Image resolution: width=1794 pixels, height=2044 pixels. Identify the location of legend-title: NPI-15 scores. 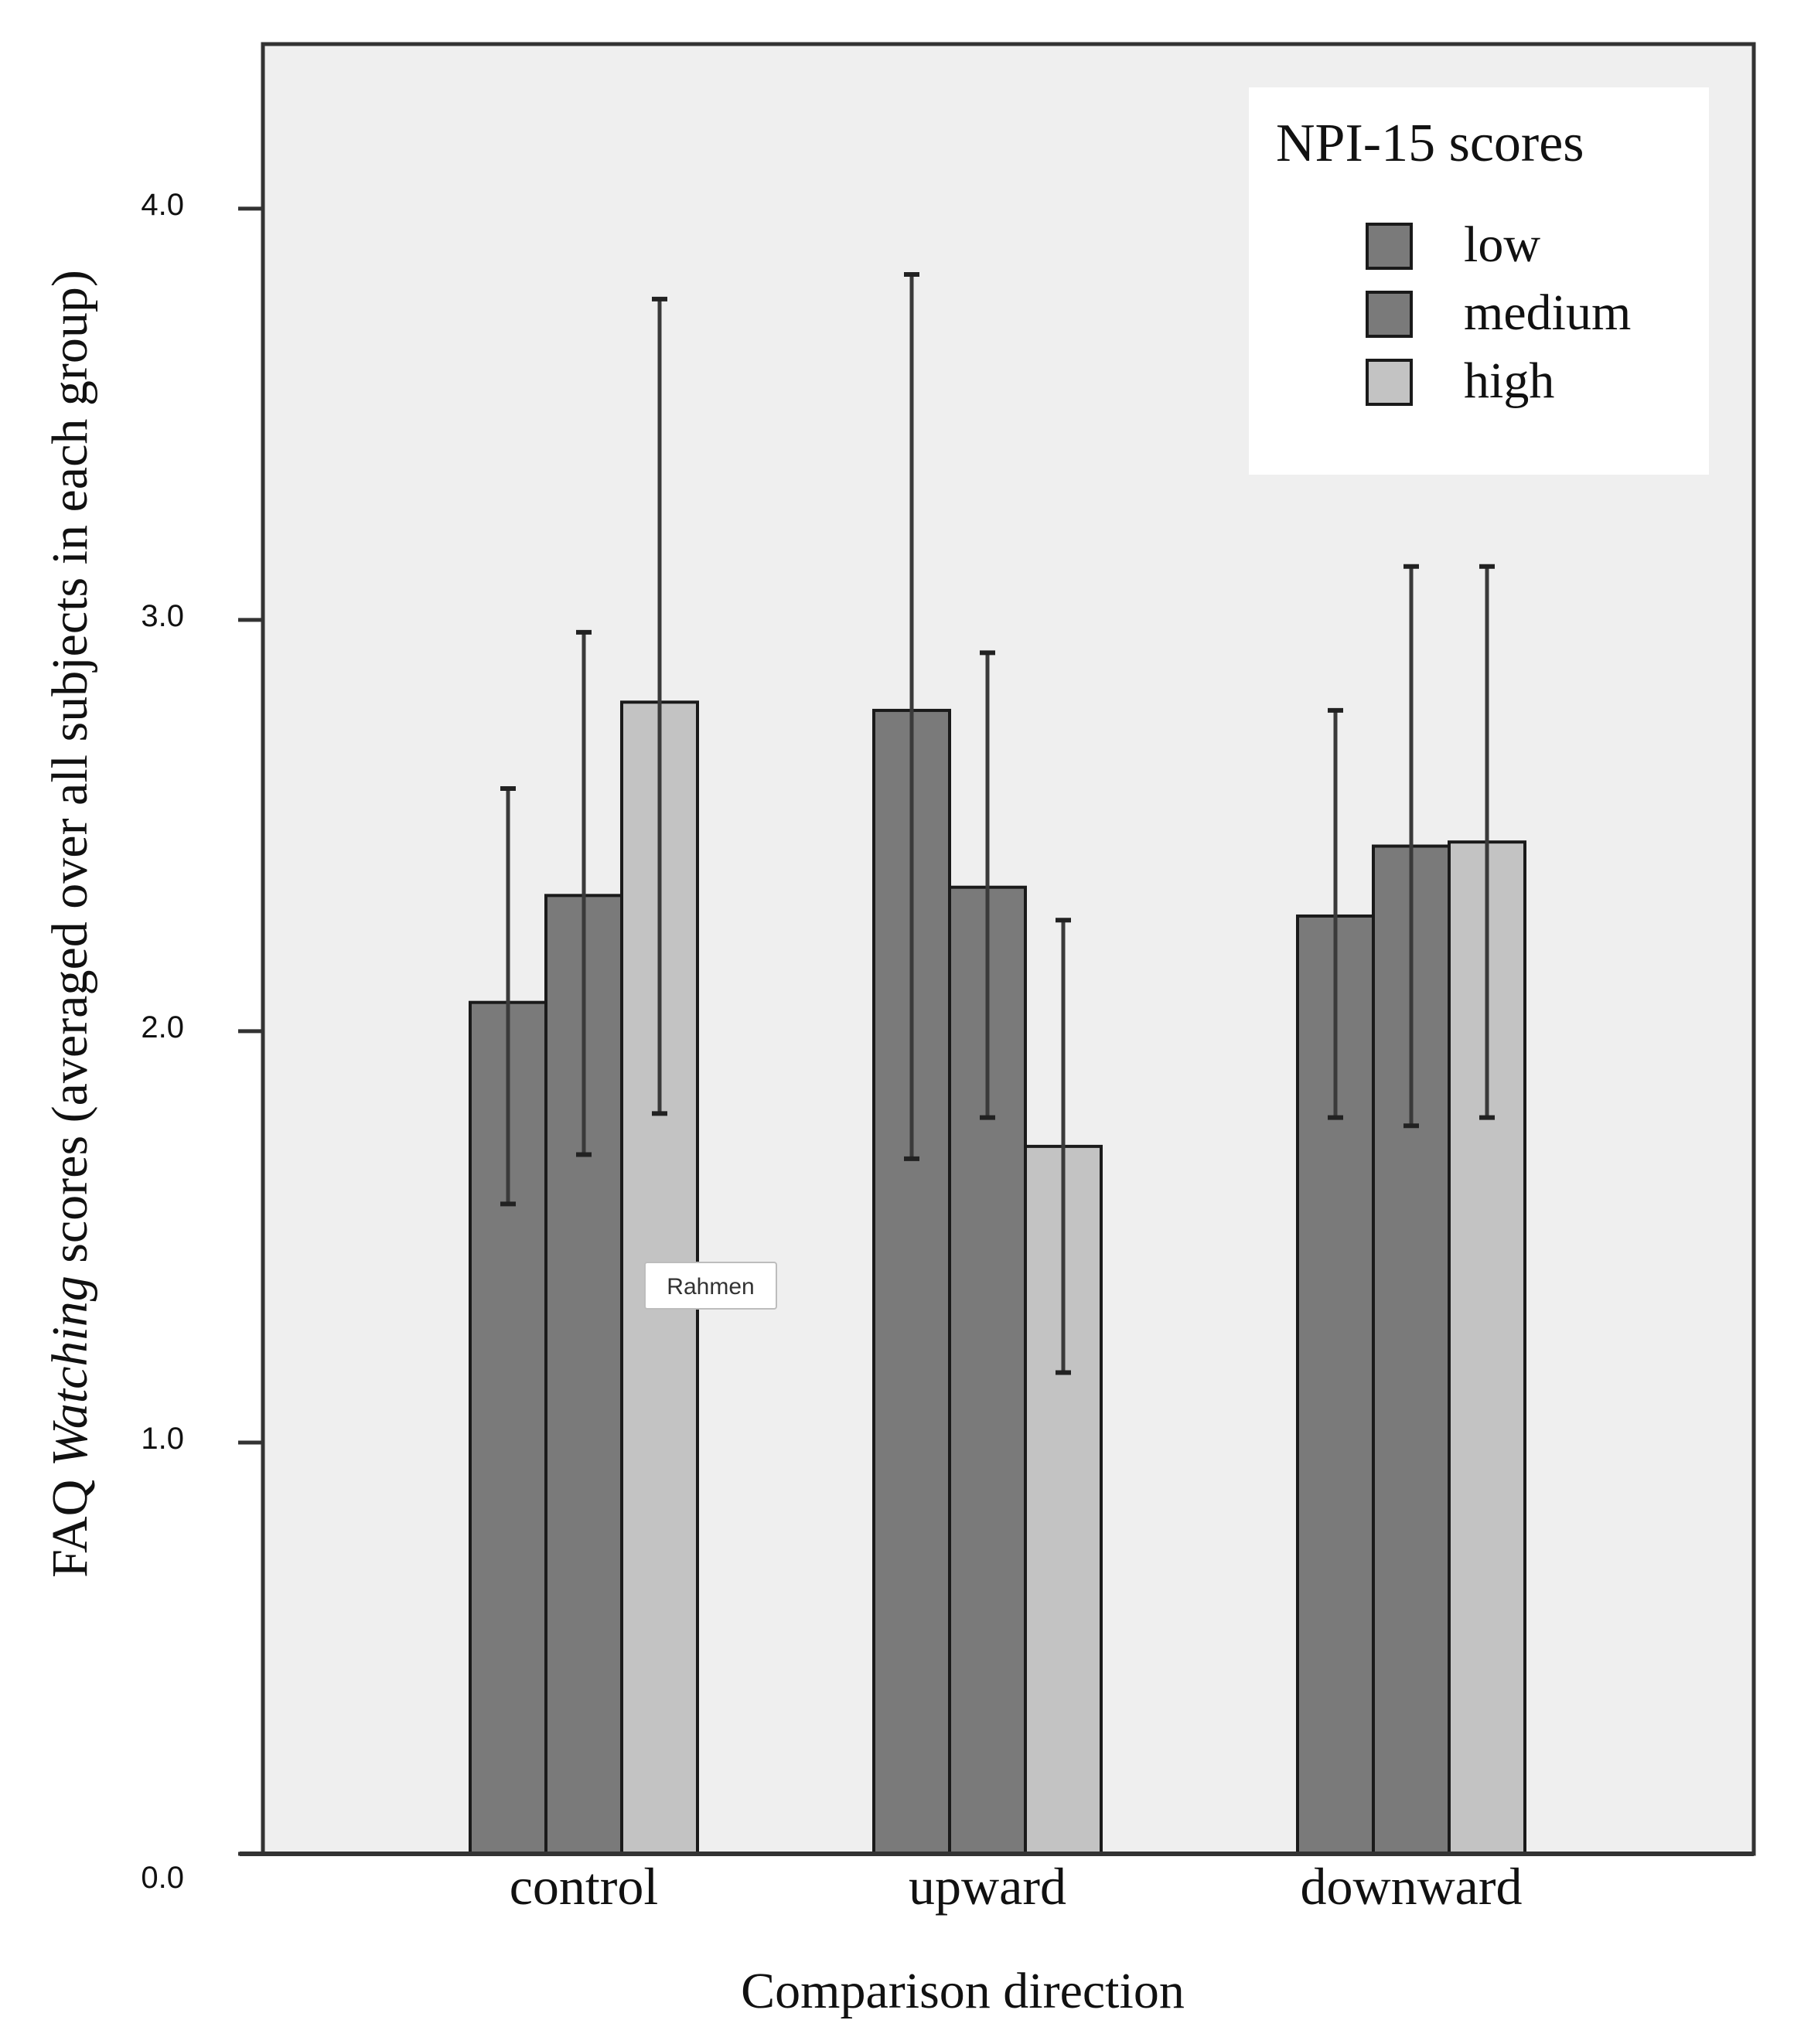
(1430, 144).